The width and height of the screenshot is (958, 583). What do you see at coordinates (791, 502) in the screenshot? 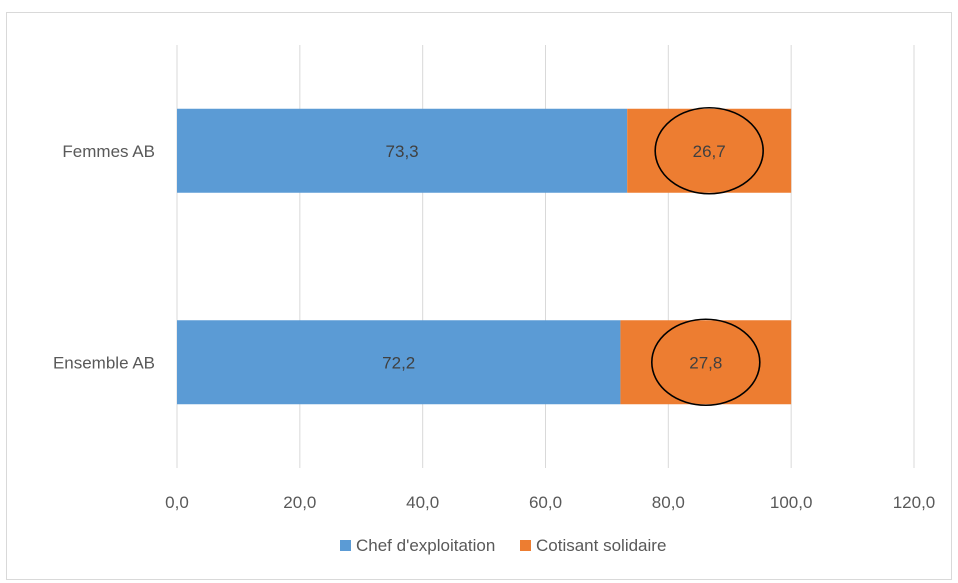
I see `x-tick-label: 100,0` at bounding box center [791, 502].